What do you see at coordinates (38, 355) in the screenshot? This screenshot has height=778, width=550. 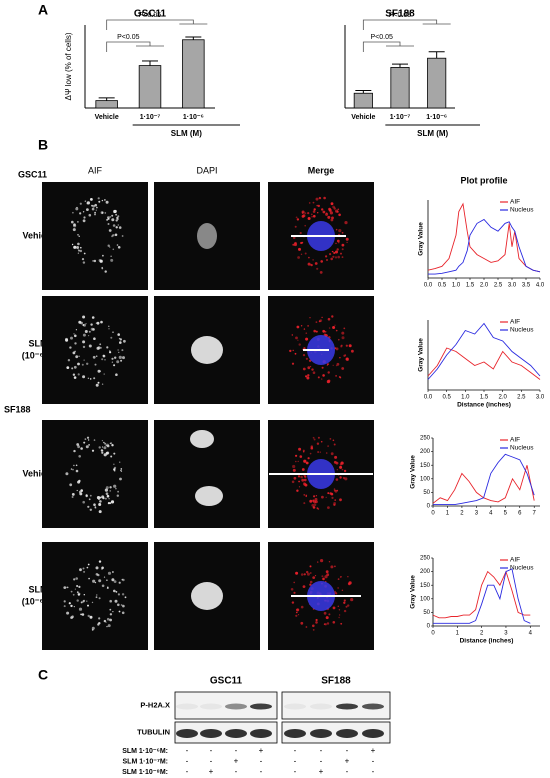 I see `row-label: (10⁻⁶M)` at bounding box center [38, 355].